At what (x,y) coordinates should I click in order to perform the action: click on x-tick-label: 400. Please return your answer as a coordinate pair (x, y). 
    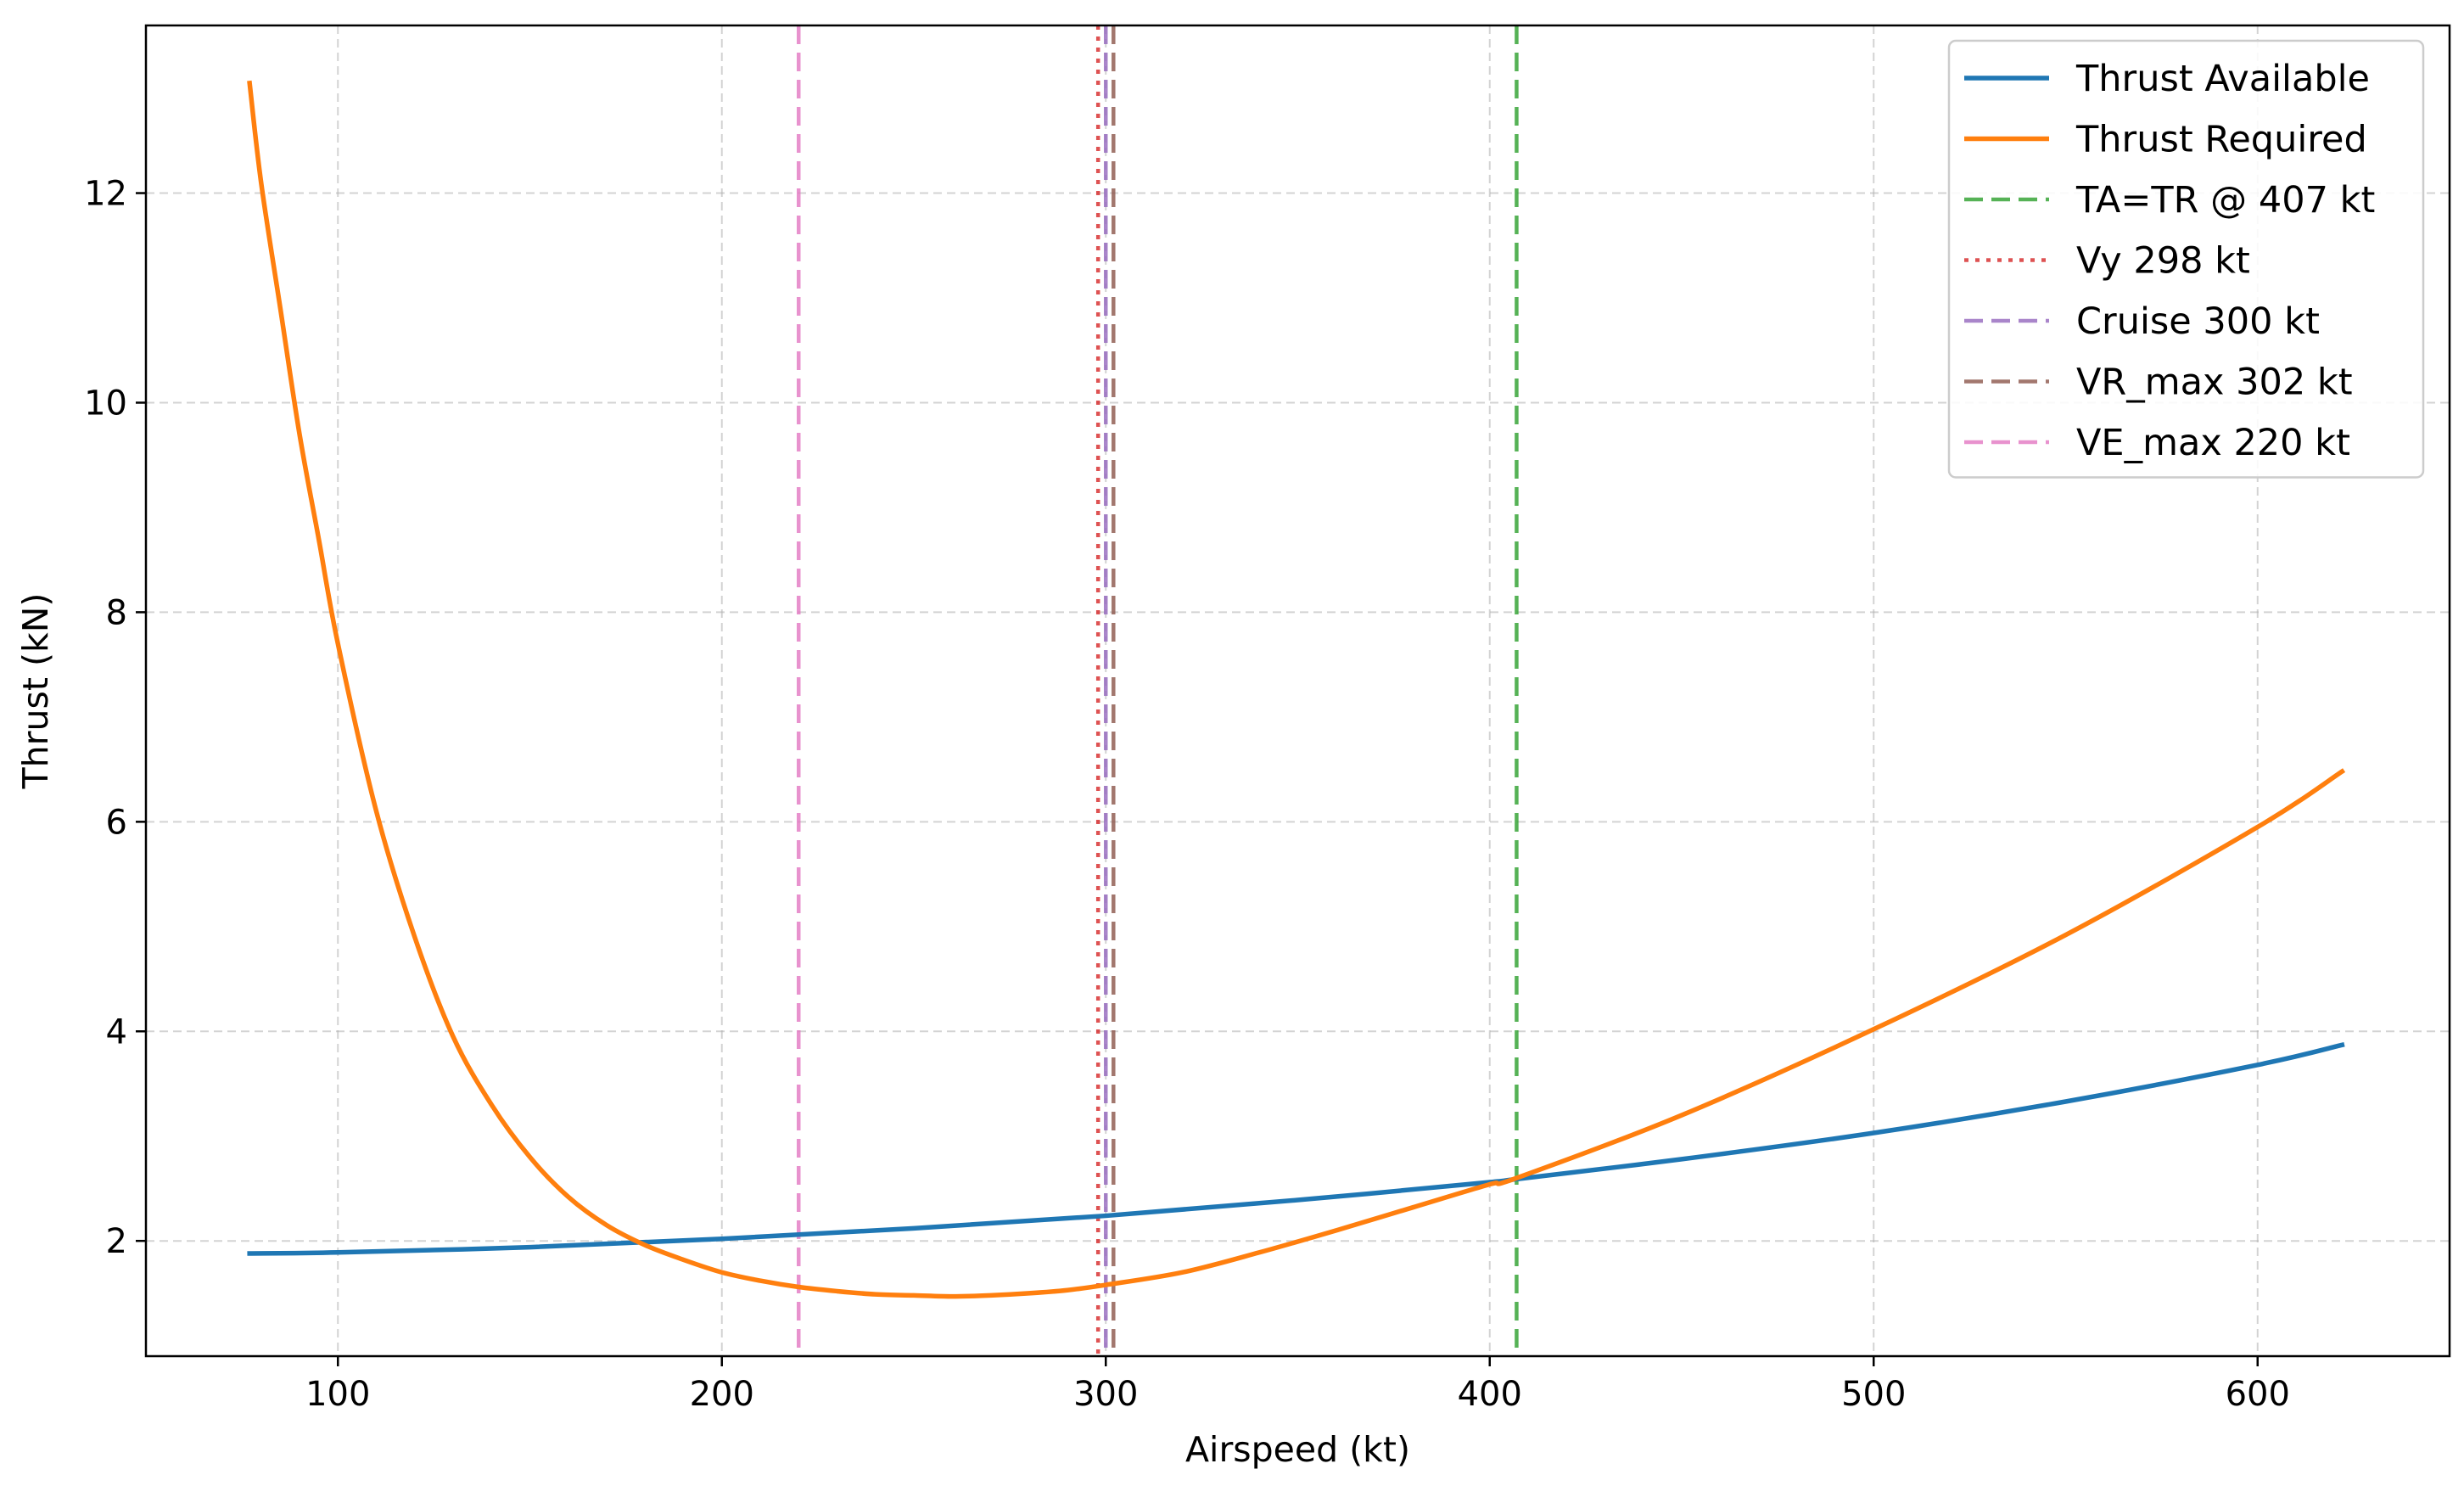
    Looking at the image, I should click on (1490, 1395).